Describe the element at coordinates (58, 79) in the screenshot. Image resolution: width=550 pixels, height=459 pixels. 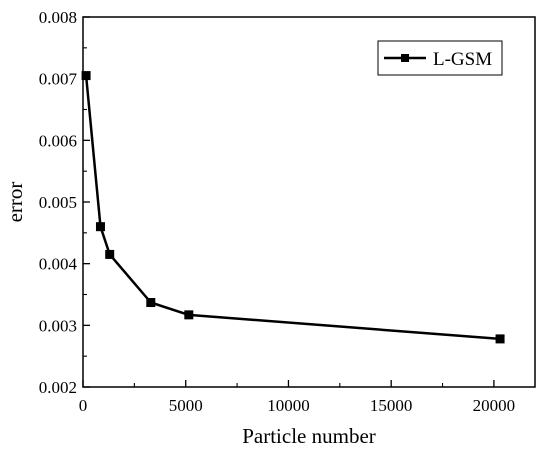
I see `y-tick-label: 0.007` at that location.